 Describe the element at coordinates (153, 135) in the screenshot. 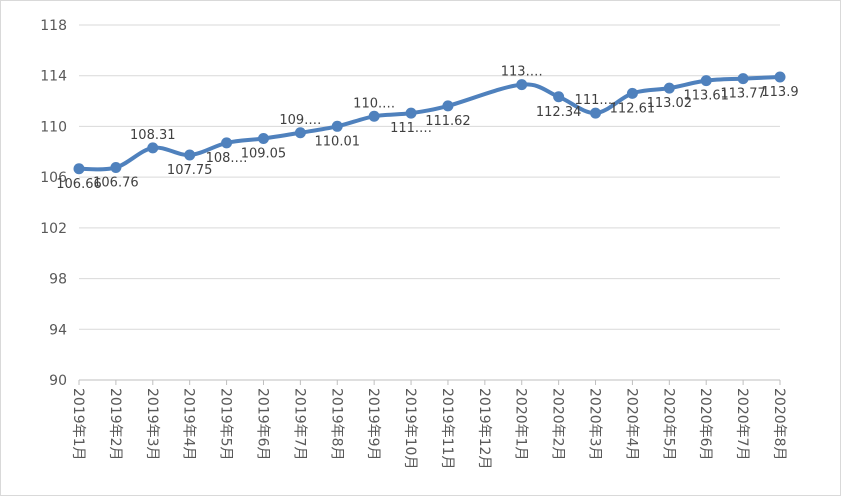

I see `data-label: 108.31` at that location.